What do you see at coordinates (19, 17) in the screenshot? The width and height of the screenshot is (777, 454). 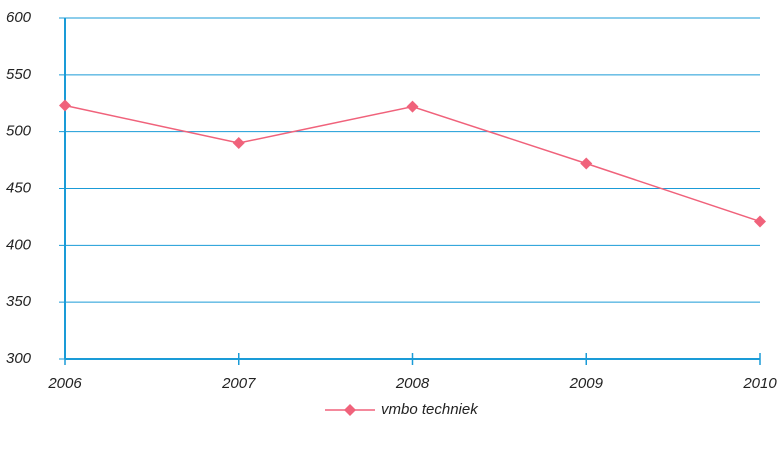 I see `y-tick-label: 600` at bounding box center [19, 17].